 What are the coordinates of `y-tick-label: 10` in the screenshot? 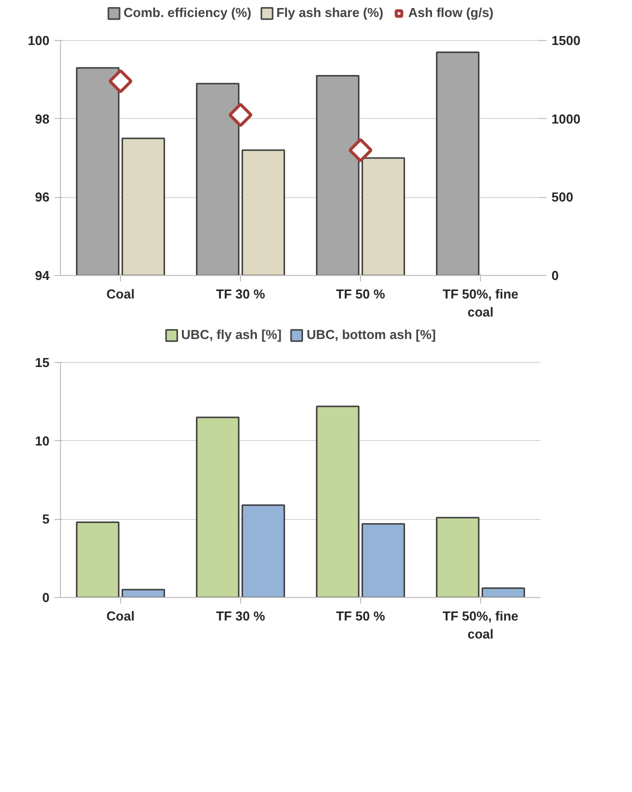 It's located at (42, 440).